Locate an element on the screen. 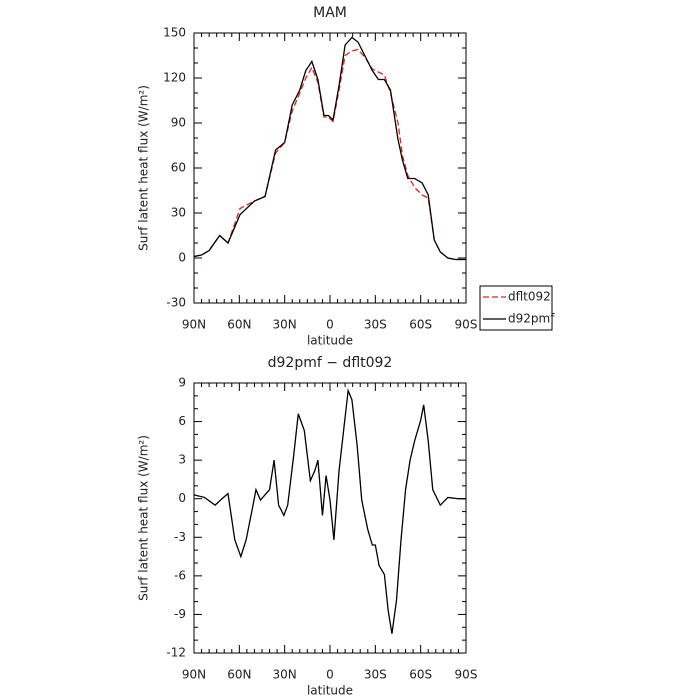 The height and width of the screenshot is (700, 700). y-tick-label: 6 is located at coordinates (182, 421).